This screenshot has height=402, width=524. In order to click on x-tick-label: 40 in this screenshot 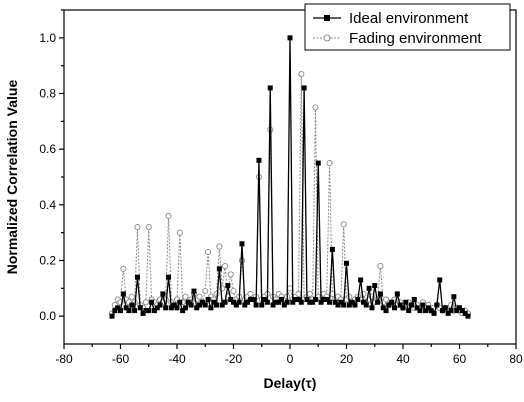, I will do `click(403, 359)`.